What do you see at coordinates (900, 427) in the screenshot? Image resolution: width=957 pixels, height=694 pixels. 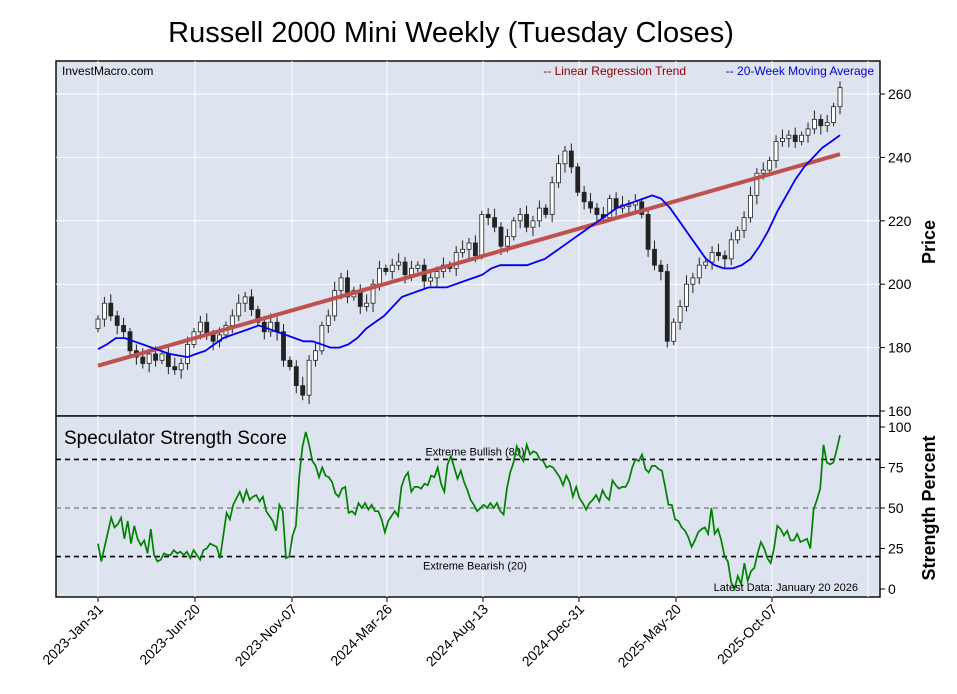 I see `strength-tick-label: 100` at bounding box center [900, 427].